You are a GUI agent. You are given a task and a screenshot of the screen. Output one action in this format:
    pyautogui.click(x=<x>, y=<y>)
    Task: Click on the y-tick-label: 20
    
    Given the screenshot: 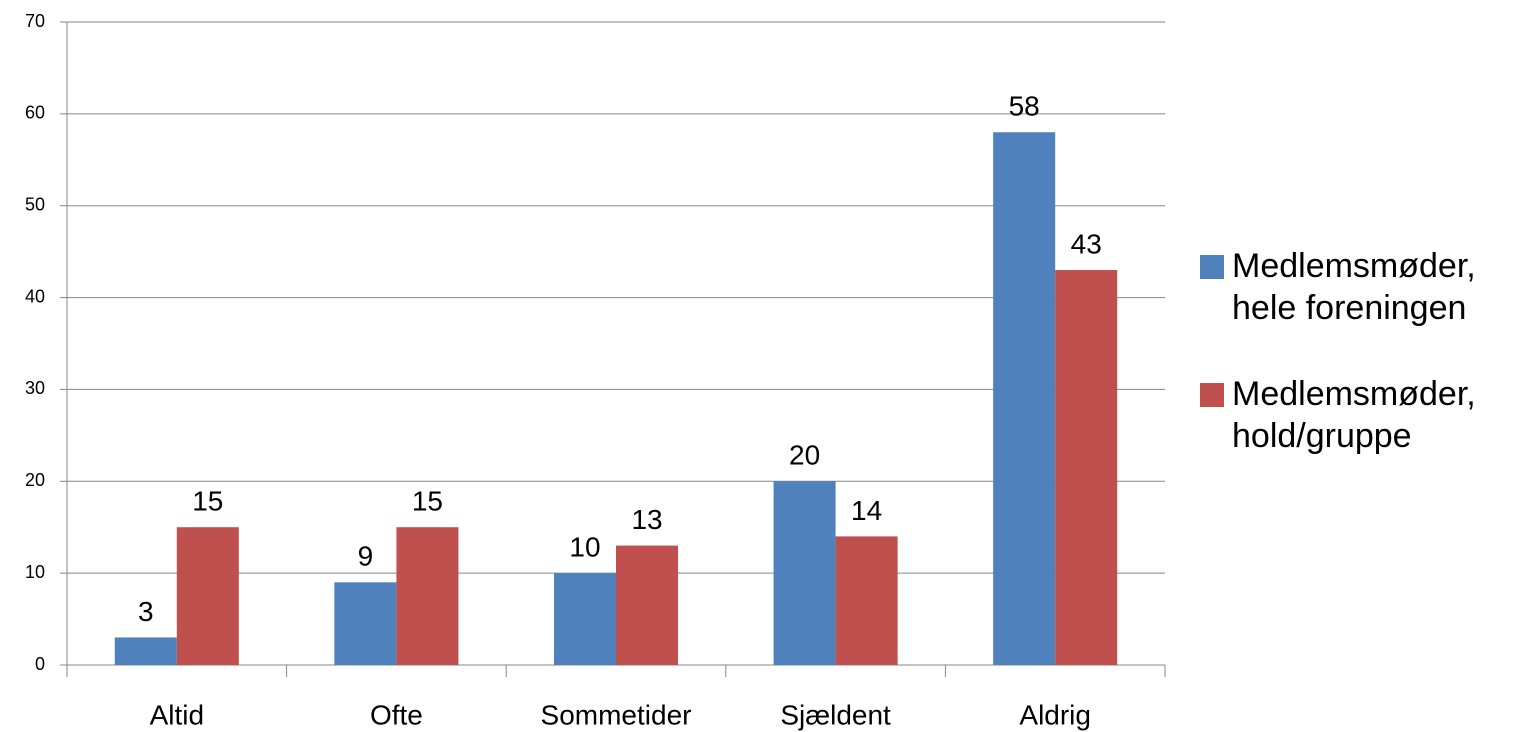 What is the action you would take?
    pyautogui.click(x=35, y=480)
    